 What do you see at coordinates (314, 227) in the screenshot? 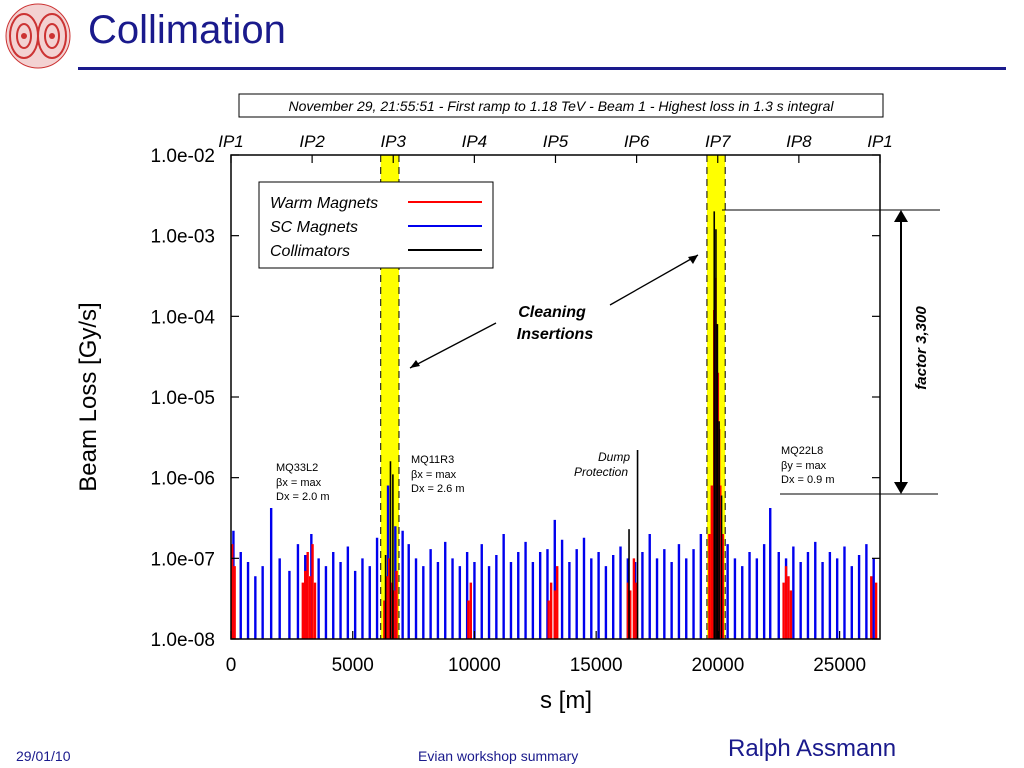
I see `legend-label-sc: SC Magnets` at bounding box center [314, 227].